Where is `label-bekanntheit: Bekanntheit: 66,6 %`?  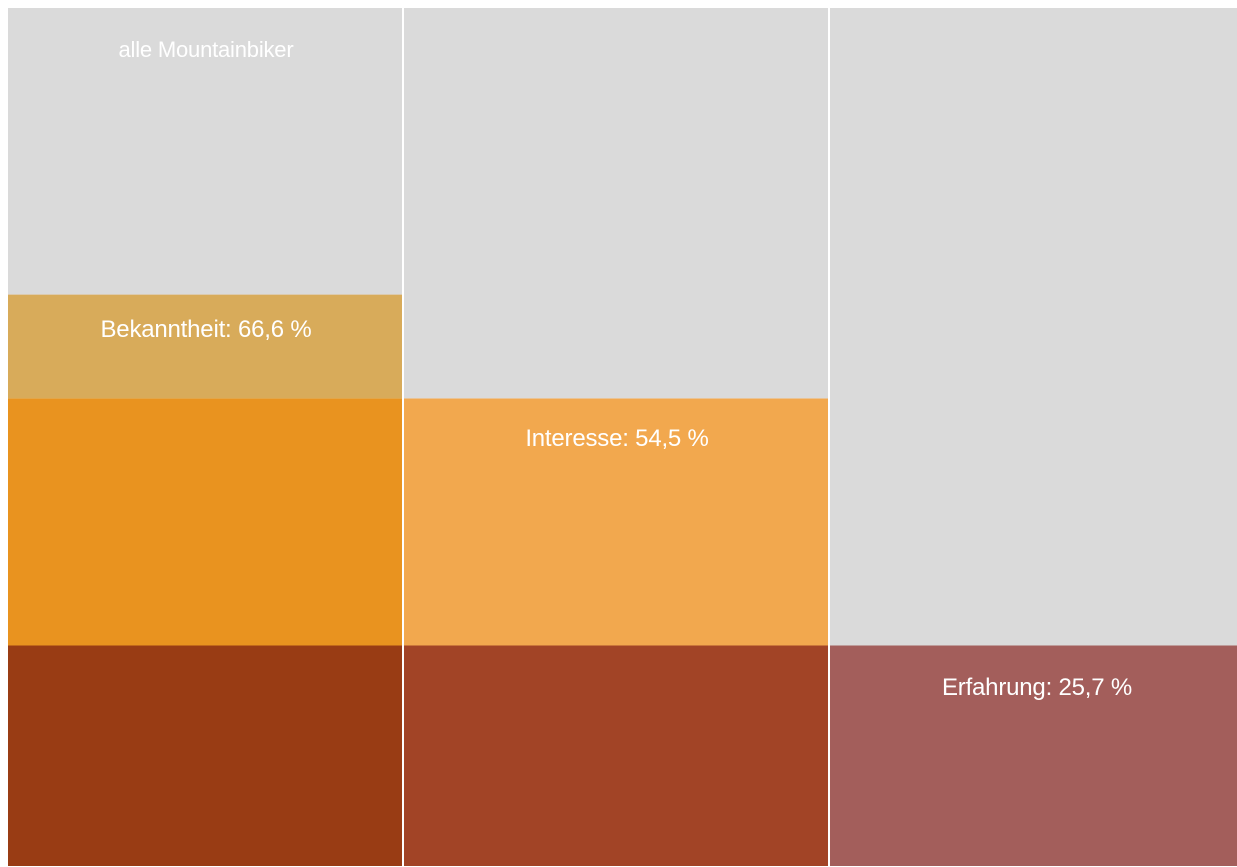
label-bekanntheit: Bekanntheit: 66,6 % is located at coordinates (206, 329).